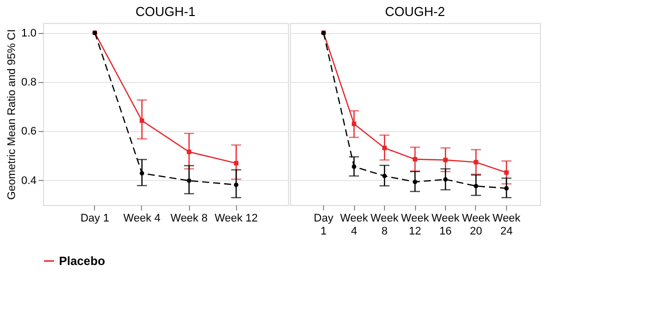 Image resolution: width=645 pixels, height=329 pixels. I want to click on x-tick-label: Week 20, so click(476, 225).